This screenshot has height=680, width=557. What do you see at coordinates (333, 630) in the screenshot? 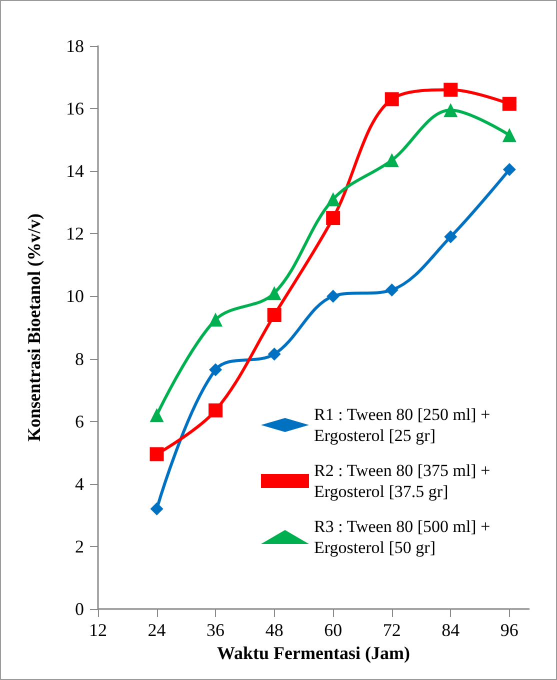
I see `x-tick-label: 60` at bounding box center [333, 630].